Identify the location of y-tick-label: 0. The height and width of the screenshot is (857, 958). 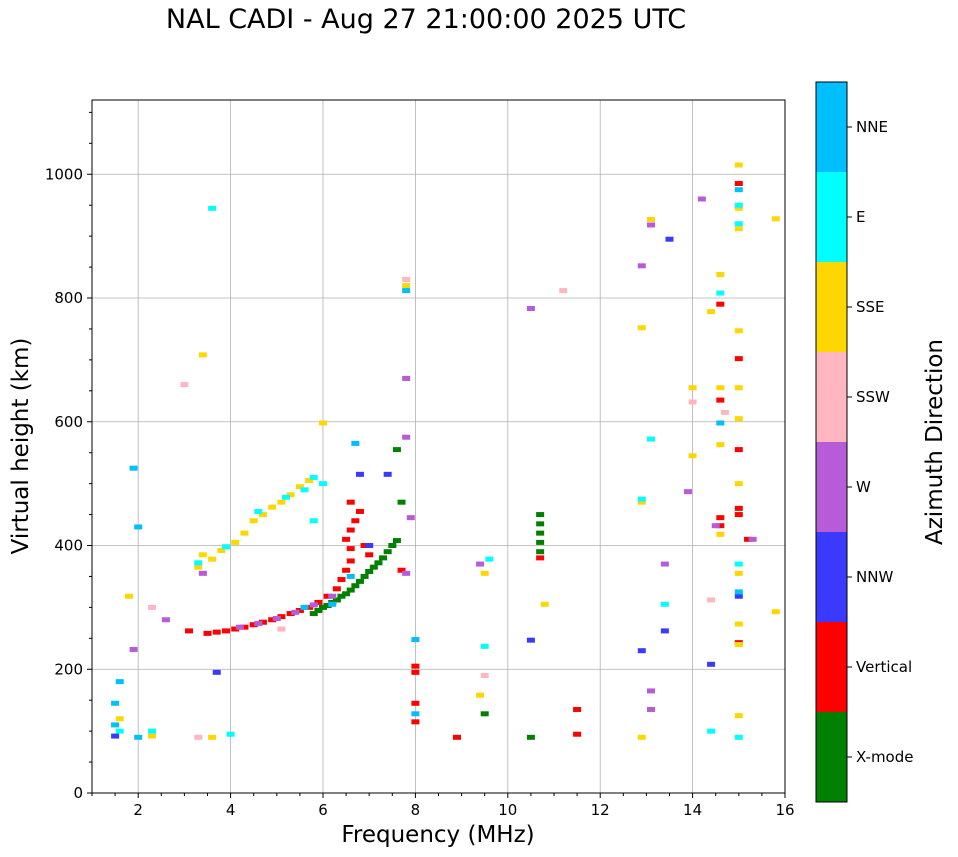
(78, 793).